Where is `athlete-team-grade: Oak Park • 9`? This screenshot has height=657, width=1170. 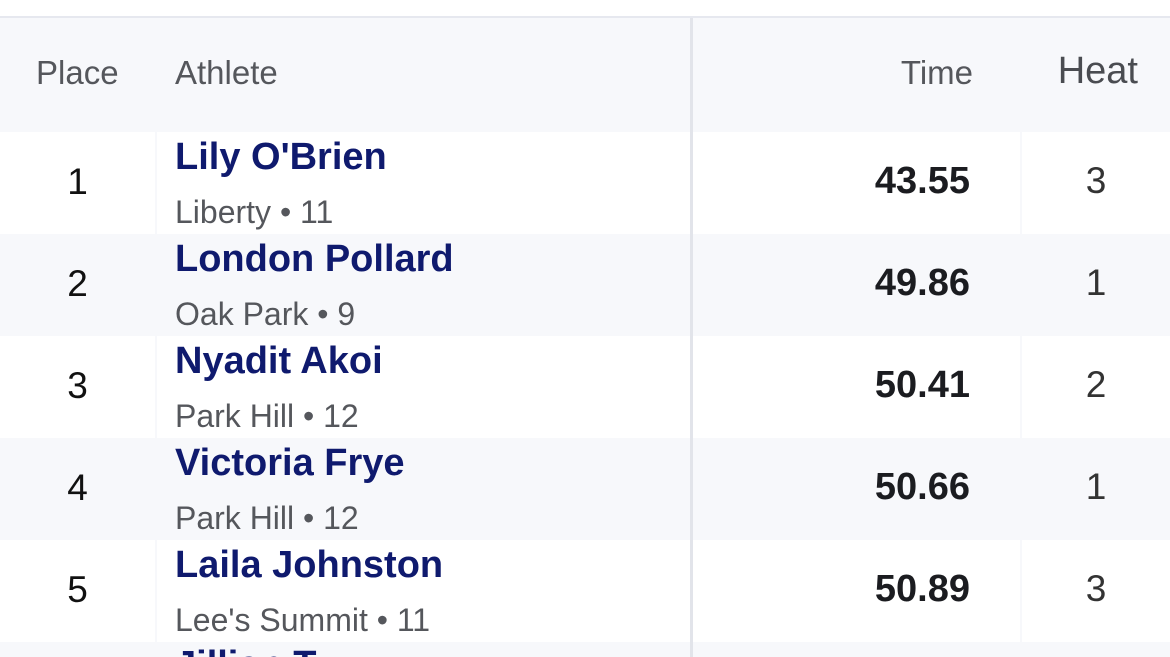
athlete-team-grade: Oak Park • 9 is located at coordinates (265, 314).